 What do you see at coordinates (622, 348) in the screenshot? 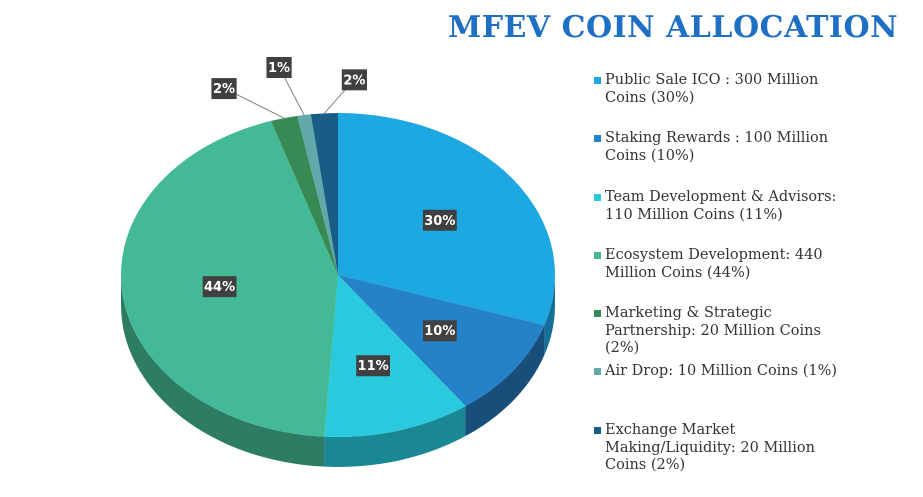
I see `legend-line: (2%)` at bounding box center [622, 348].